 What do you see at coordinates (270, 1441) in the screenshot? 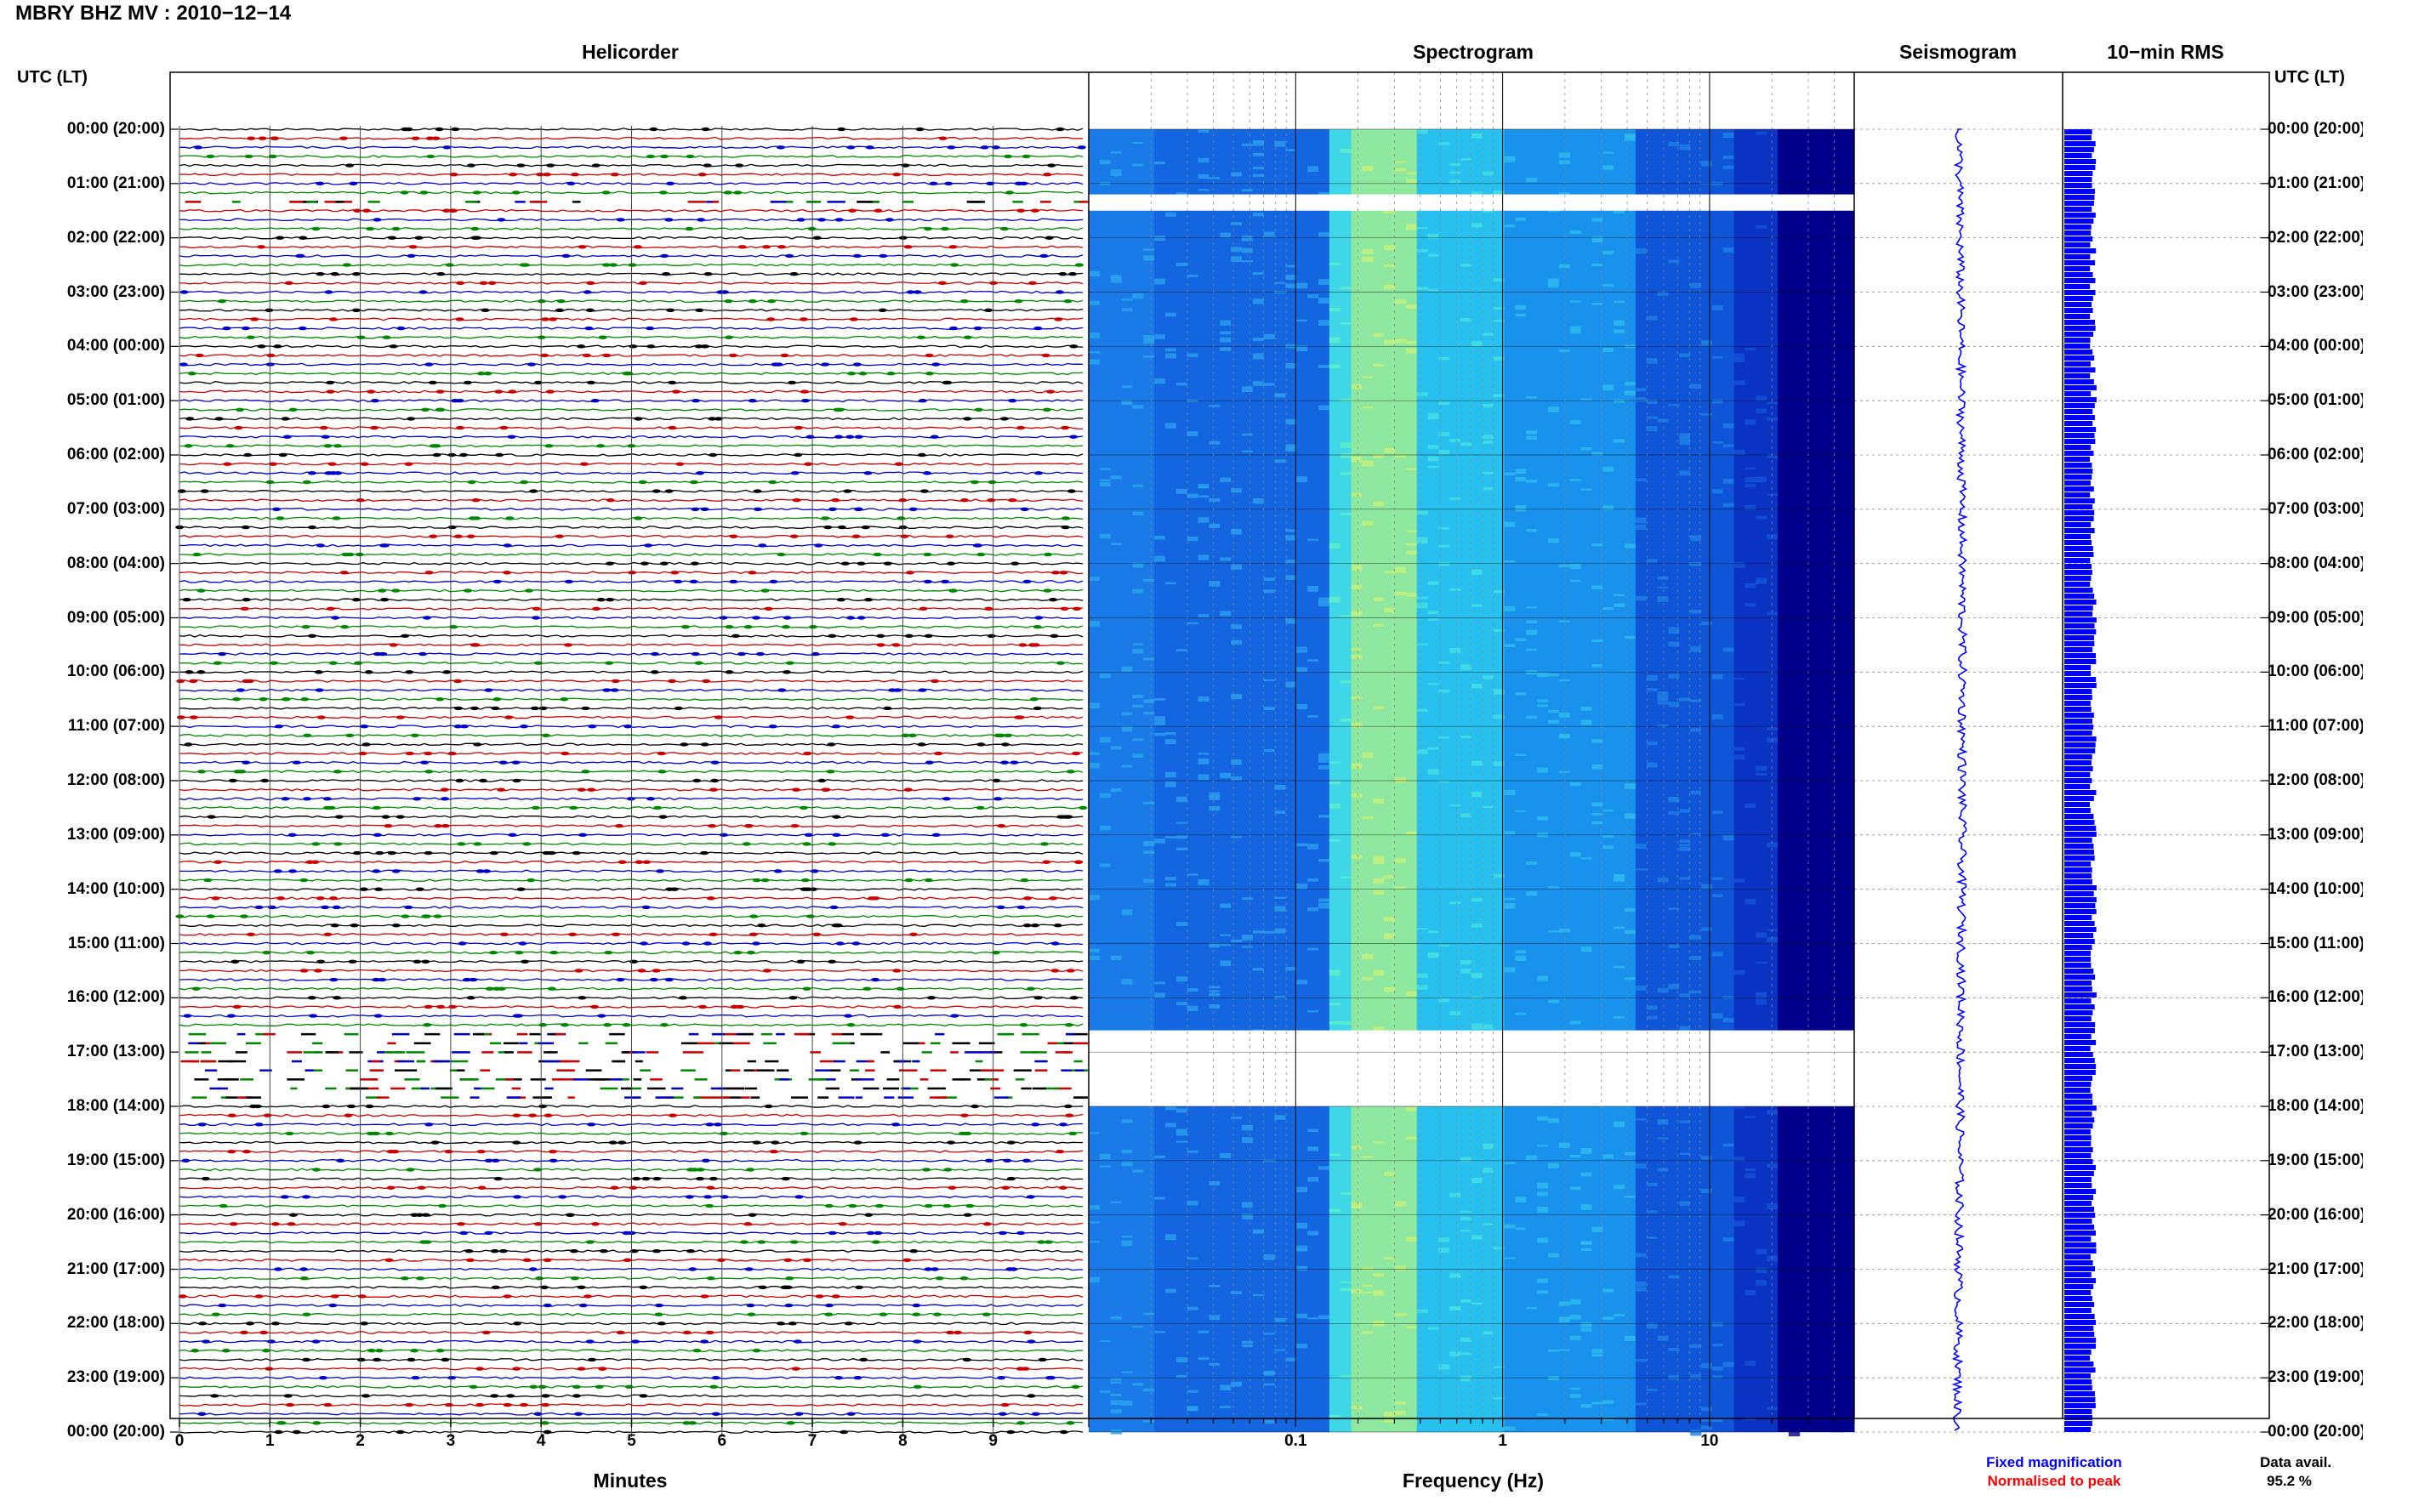
I see `minute-tick-label: 1` at bounding box center [270, 1441].